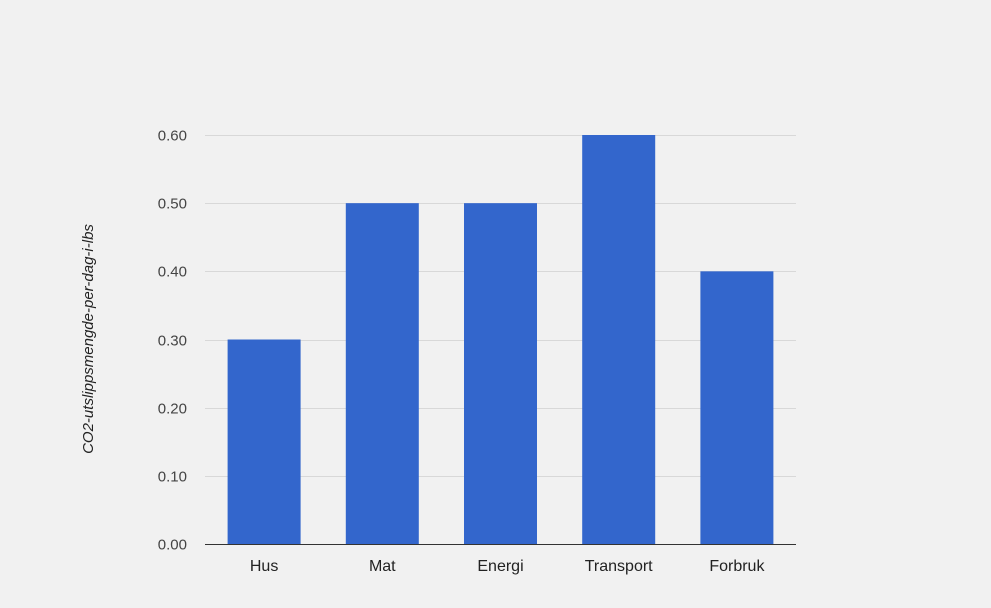 The width and height of the screenshot is (991, 608). Describe the element at coordinates (172, 204) in the screenshot. I see `y-tick-label: 0.50` at that location.